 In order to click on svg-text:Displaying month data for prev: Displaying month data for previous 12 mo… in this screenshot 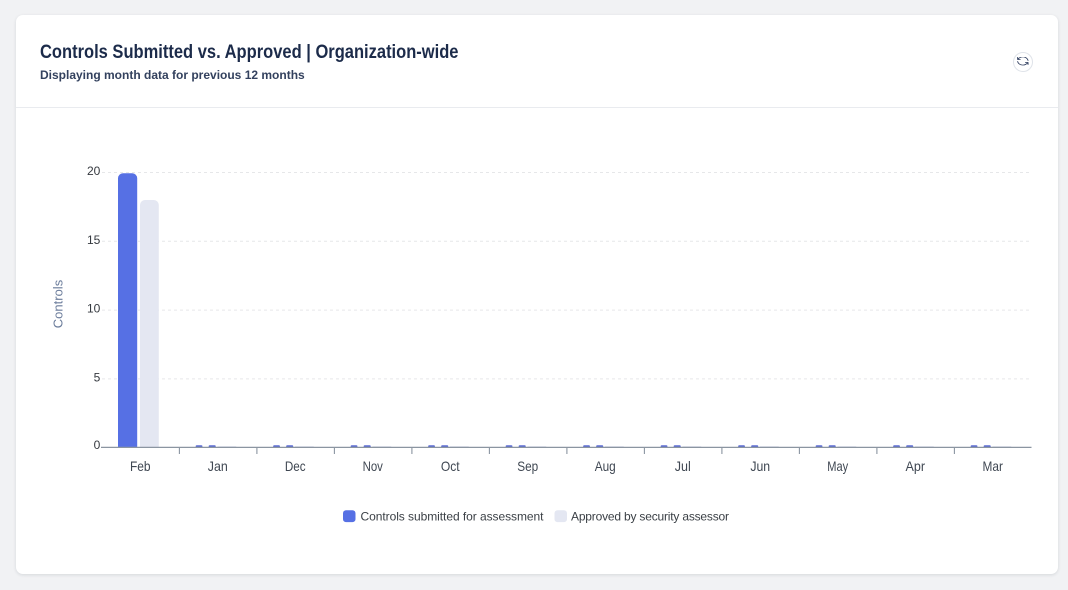, I will do `click(172, 75)`.